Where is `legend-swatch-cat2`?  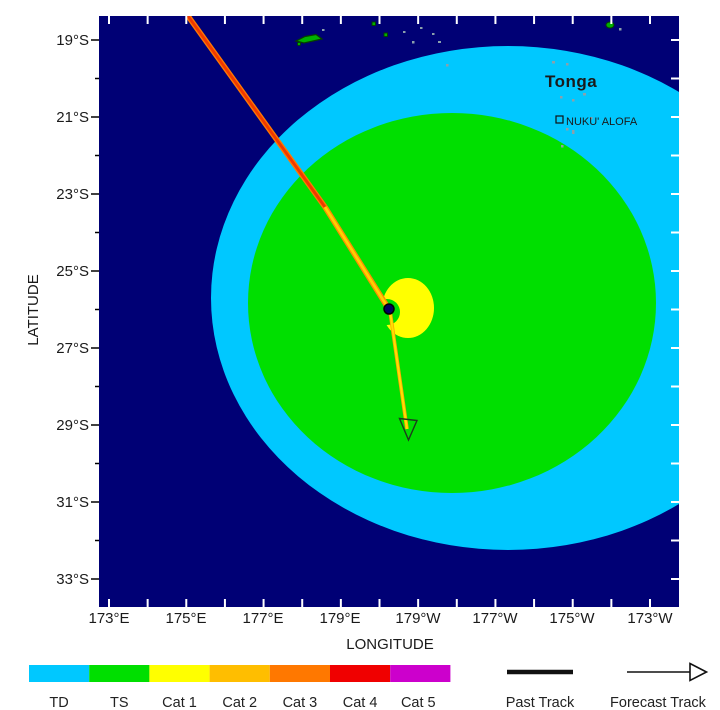
legend-swatch-cat2 is located at coordinates (239, 673).